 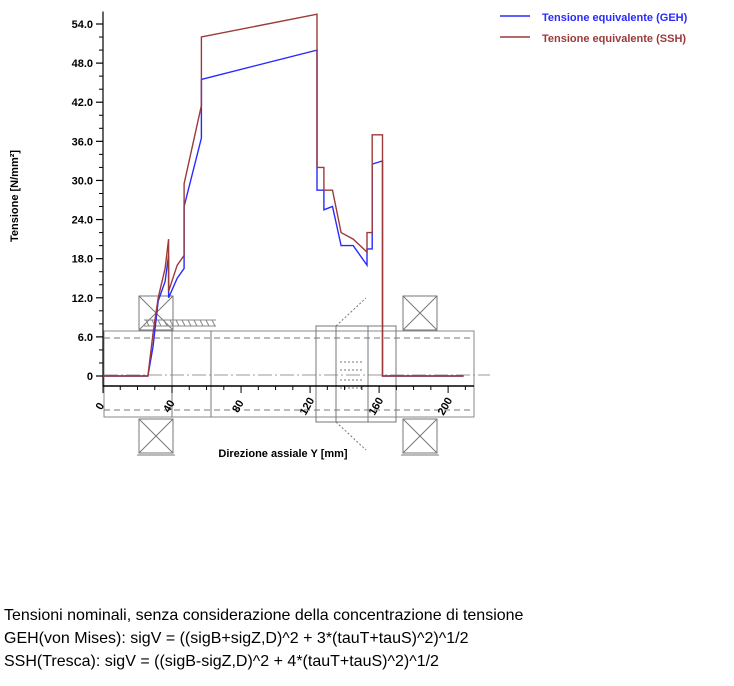 I want to click on y-tick-label: 54.0, so click(x=82, y=25).